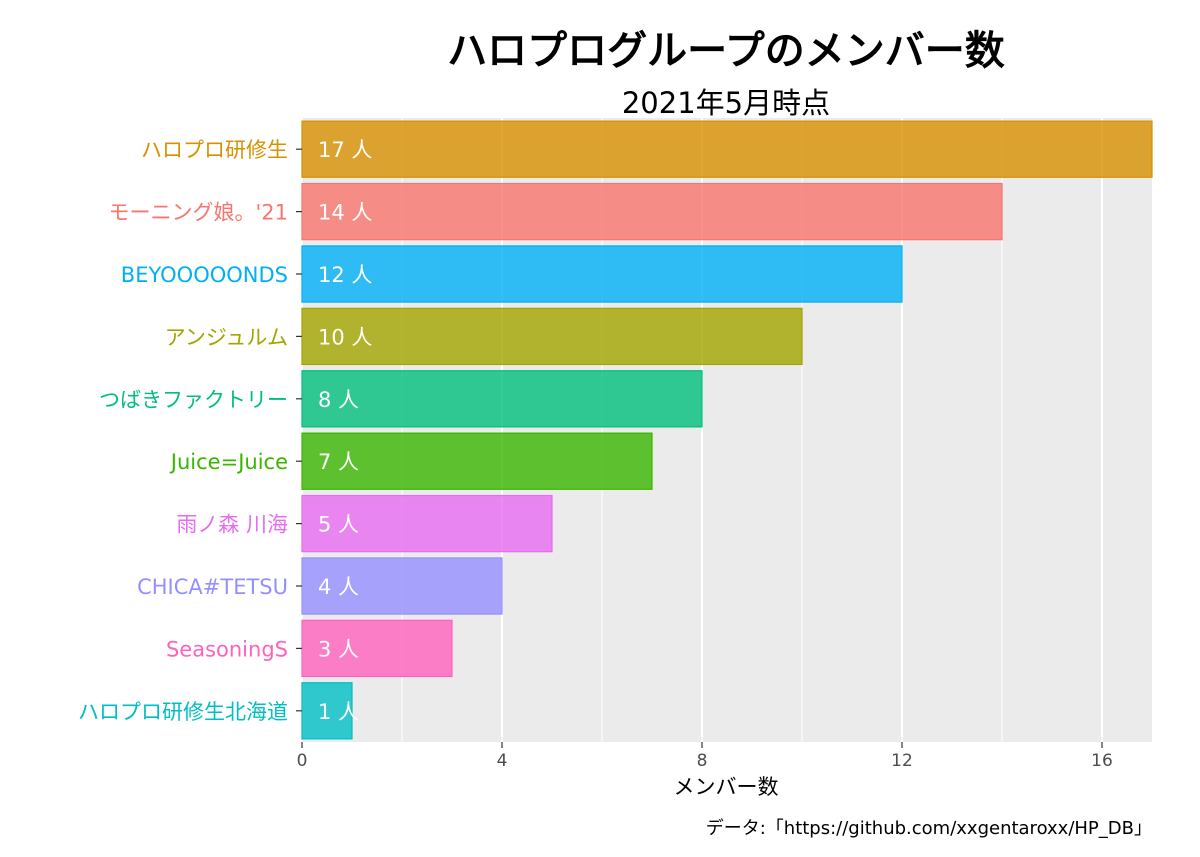 Image resolution: width=1200 pixels, height=857 pixels. What do you see at coordinates (228, 462) in the screenshot?
I see `y-tick-label: Juice=Juice` at bounding box center [228, 462].